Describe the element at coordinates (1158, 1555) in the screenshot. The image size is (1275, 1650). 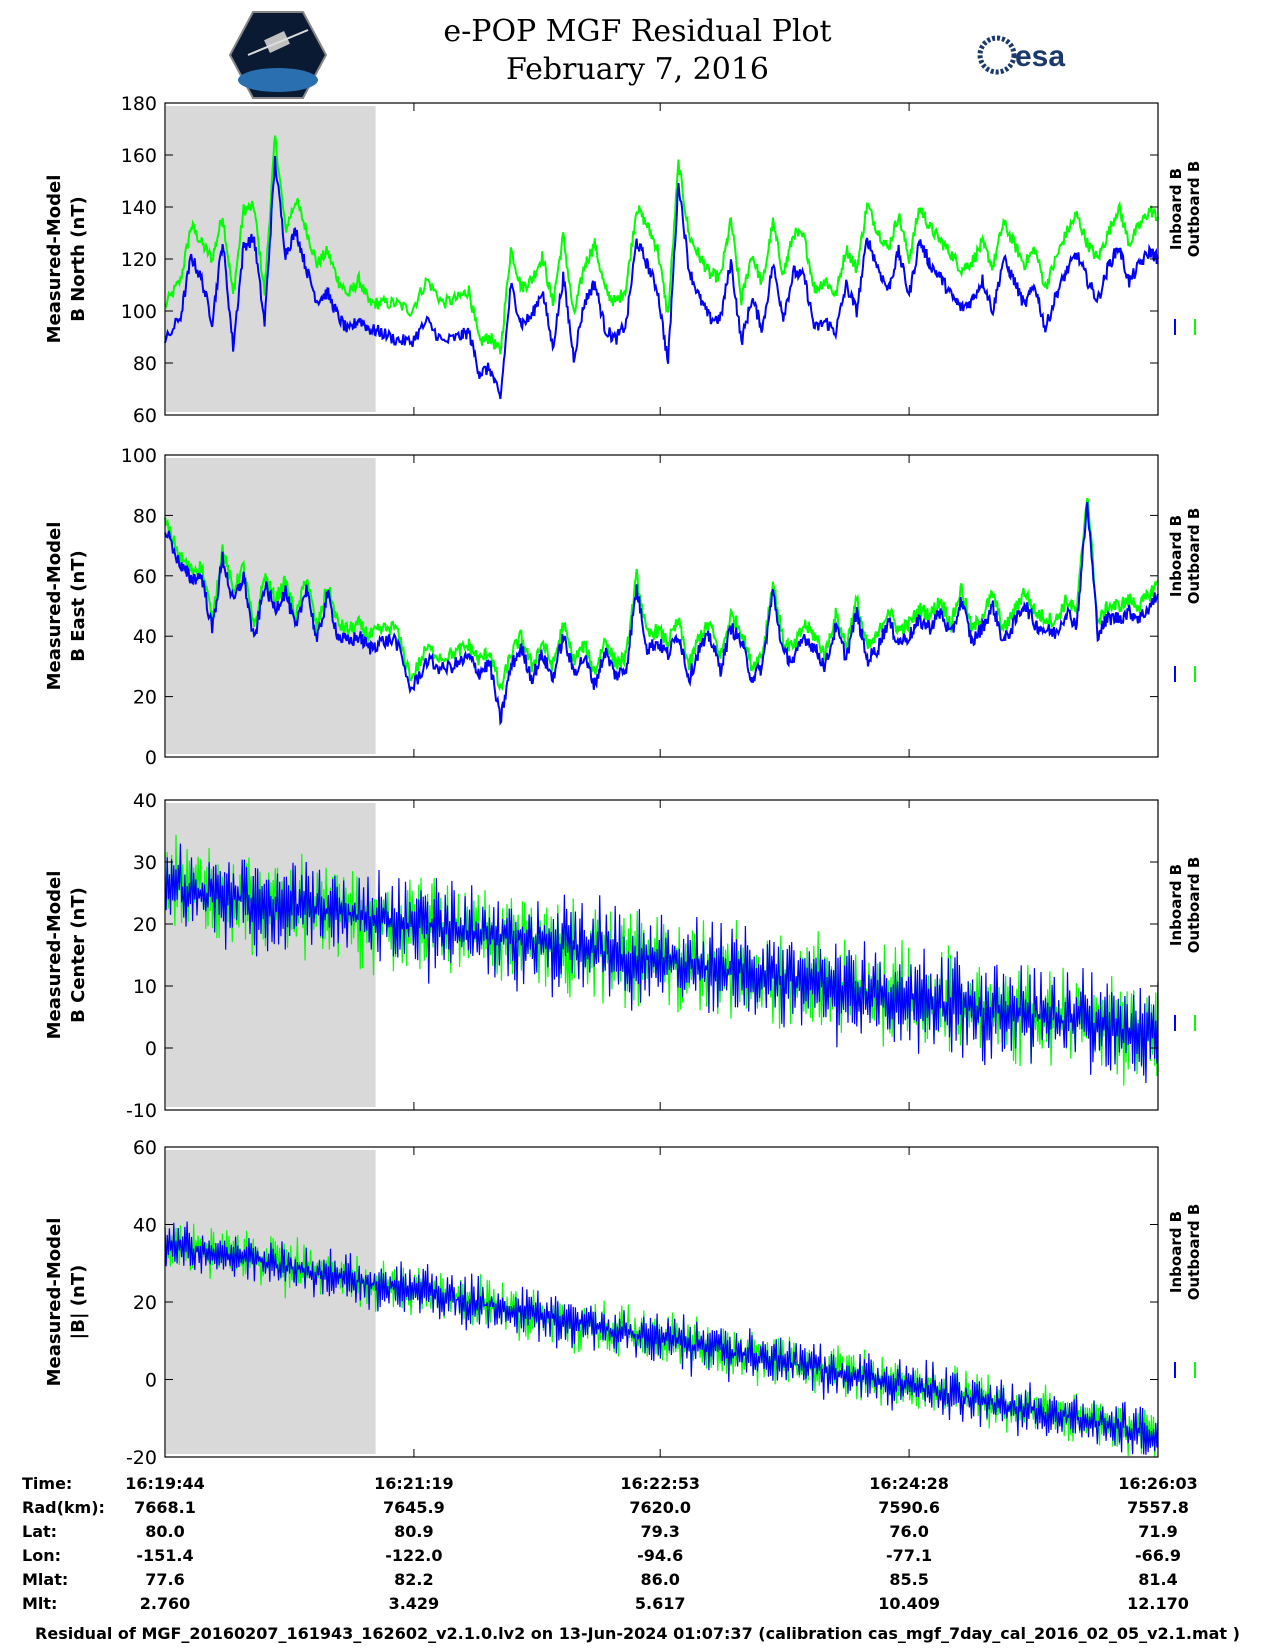
I see `info-cell: -66.9` at that location.